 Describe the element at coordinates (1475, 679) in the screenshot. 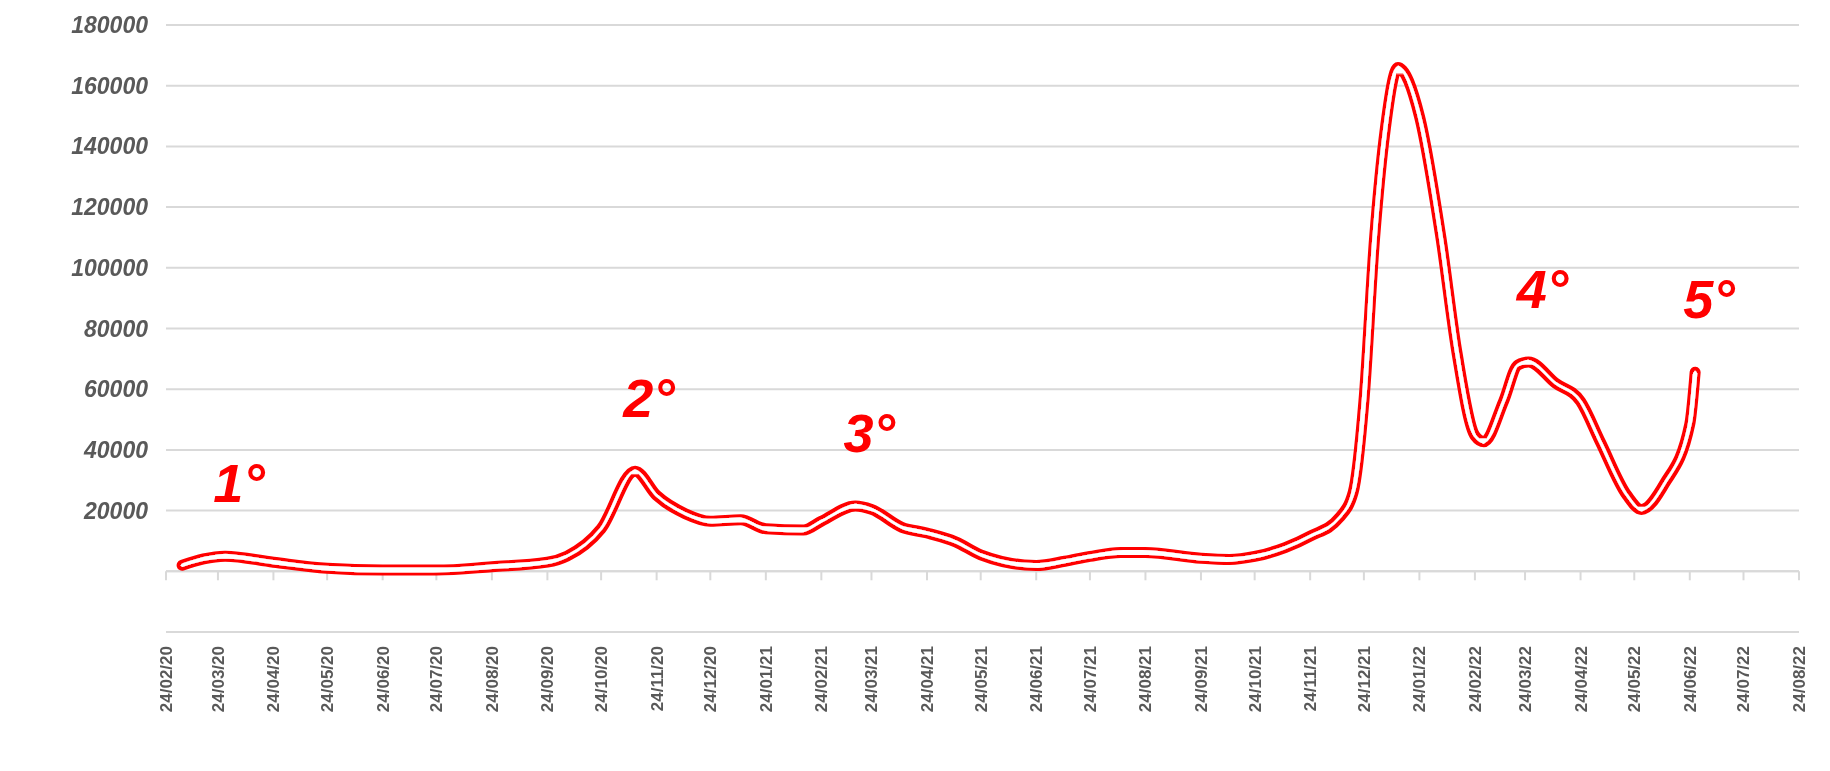

I see `x-tick-label: 24/02/22` at that location.